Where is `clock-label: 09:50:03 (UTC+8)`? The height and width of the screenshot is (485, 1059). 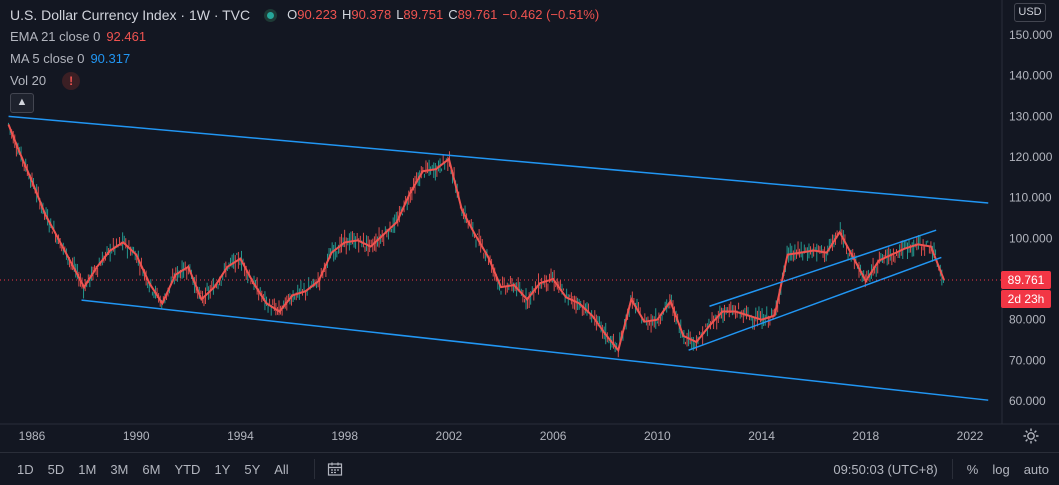 clock-label: 09:50:03 (UTC+8) is located at coordinates (885, 469).